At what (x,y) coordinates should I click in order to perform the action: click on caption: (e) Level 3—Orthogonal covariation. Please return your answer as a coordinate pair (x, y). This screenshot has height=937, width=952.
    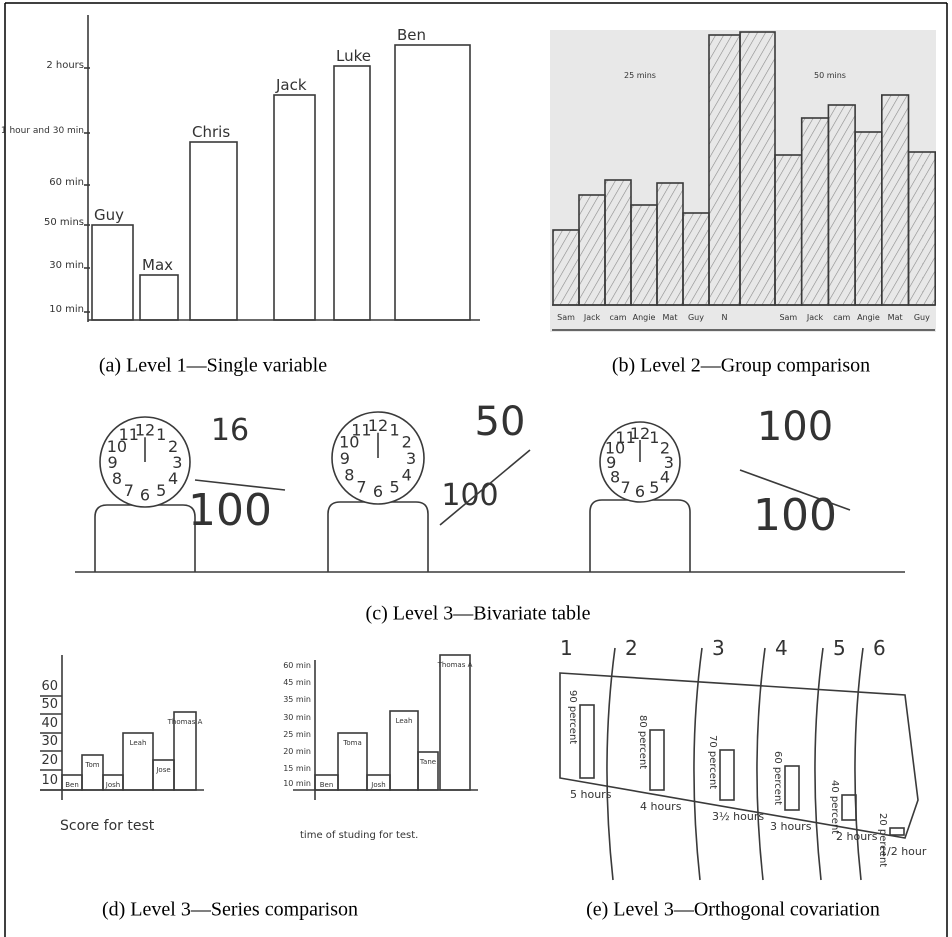
    Looking at the image, I should click on (733, 910).